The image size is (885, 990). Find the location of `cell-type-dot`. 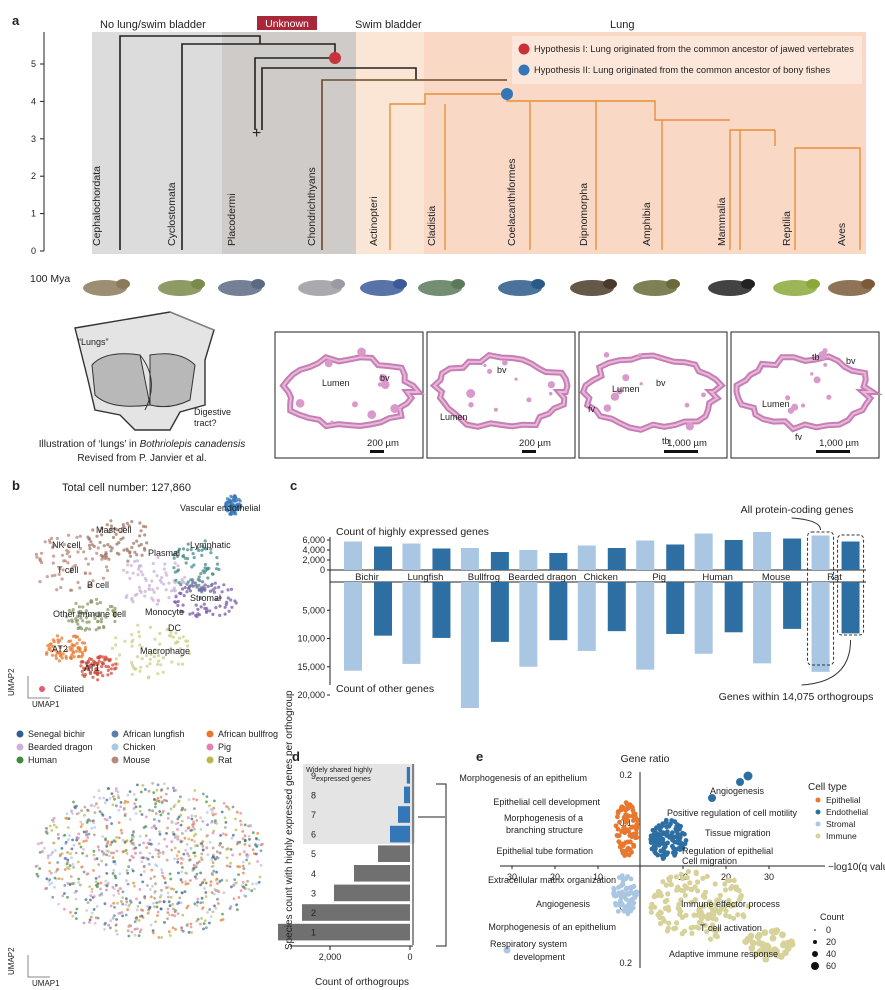

cell-type-dot is located at coordinates (818, 836).